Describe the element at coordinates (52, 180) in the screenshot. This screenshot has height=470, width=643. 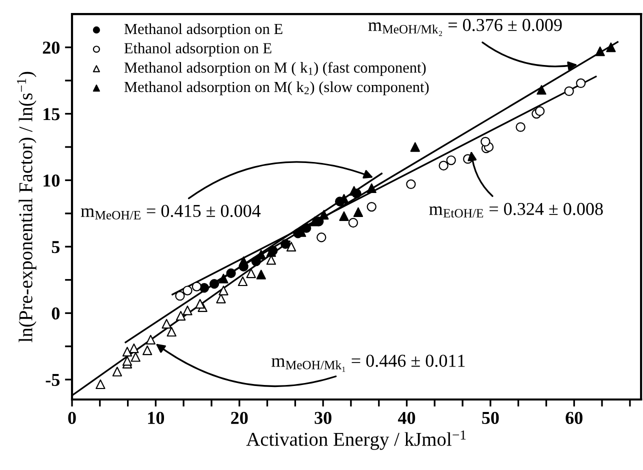
I see `y-tick-label: 10` at that location.